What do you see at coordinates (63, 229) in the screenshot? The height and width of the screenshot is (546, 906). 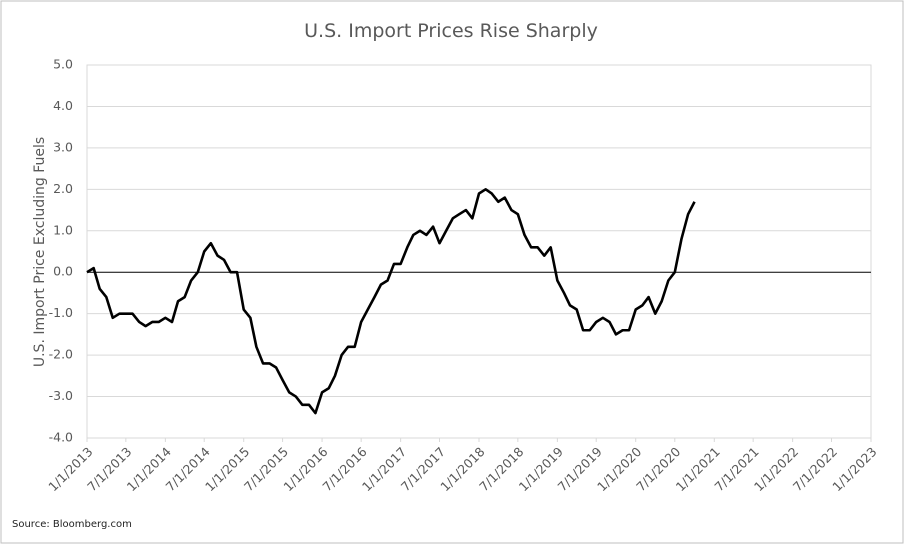 I see `y-tick-label: 1.0` at bounding box center [63, 229].